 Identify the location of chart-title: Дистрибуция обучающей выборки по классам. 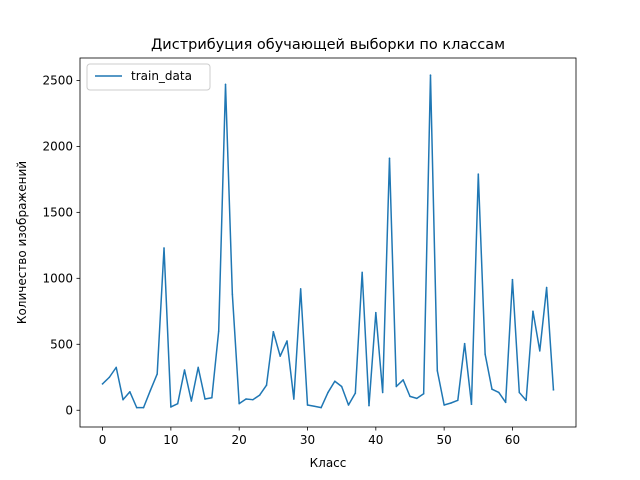
(328, 45).